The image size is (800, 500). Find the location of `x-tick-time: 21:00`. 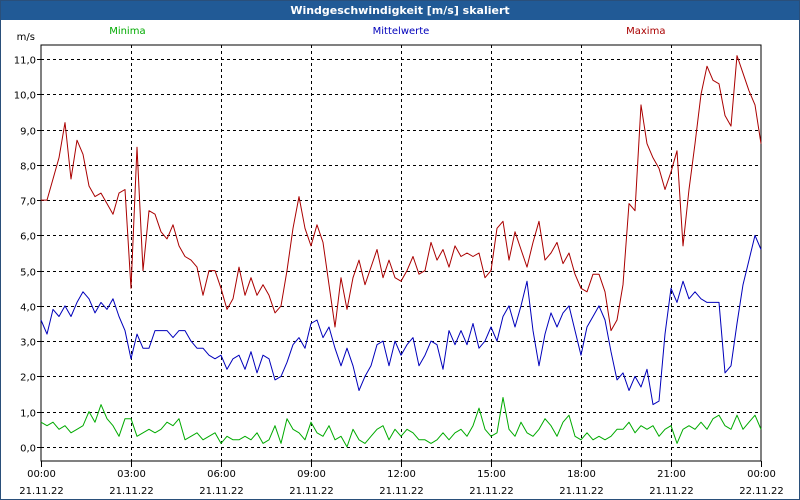

x-tick-time: 21:00 is located at coordinates (671, 474).